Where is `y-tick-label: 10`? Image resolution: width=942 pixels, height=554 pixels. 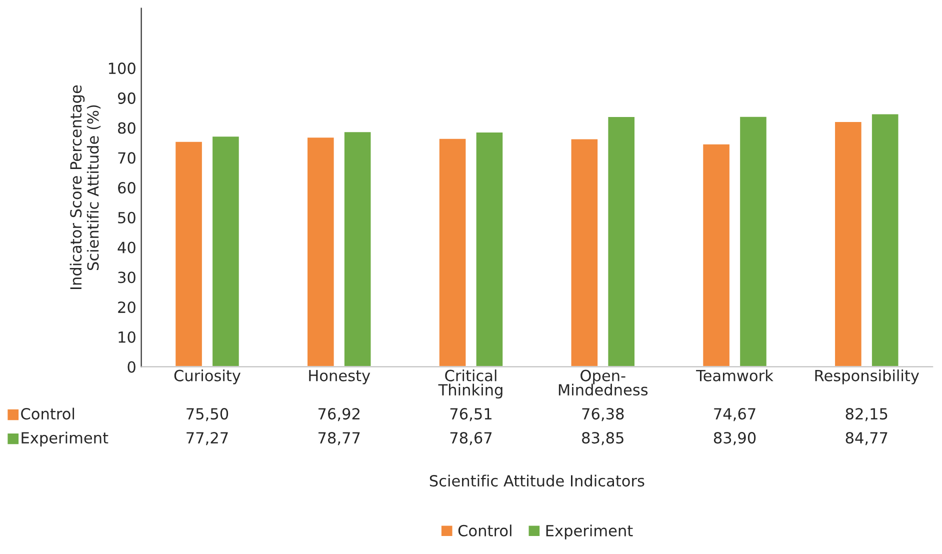
y-tick-label: 10 is located at coordinates (127, 337).